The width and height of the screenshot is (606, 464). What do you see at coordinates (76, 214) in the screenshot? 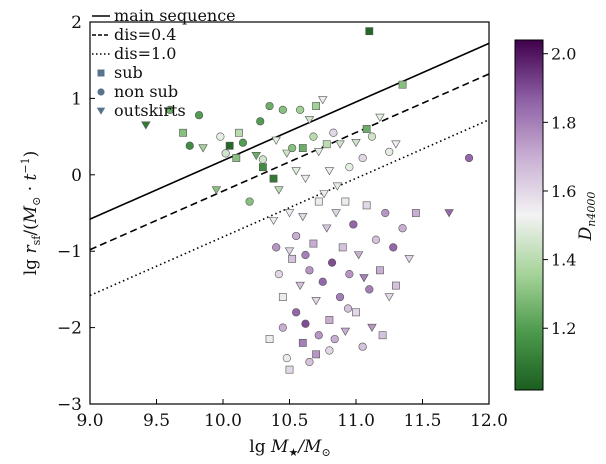
I see `y-axis: −3 −2 −1 0 1 2` at bounding box center [76, 214].